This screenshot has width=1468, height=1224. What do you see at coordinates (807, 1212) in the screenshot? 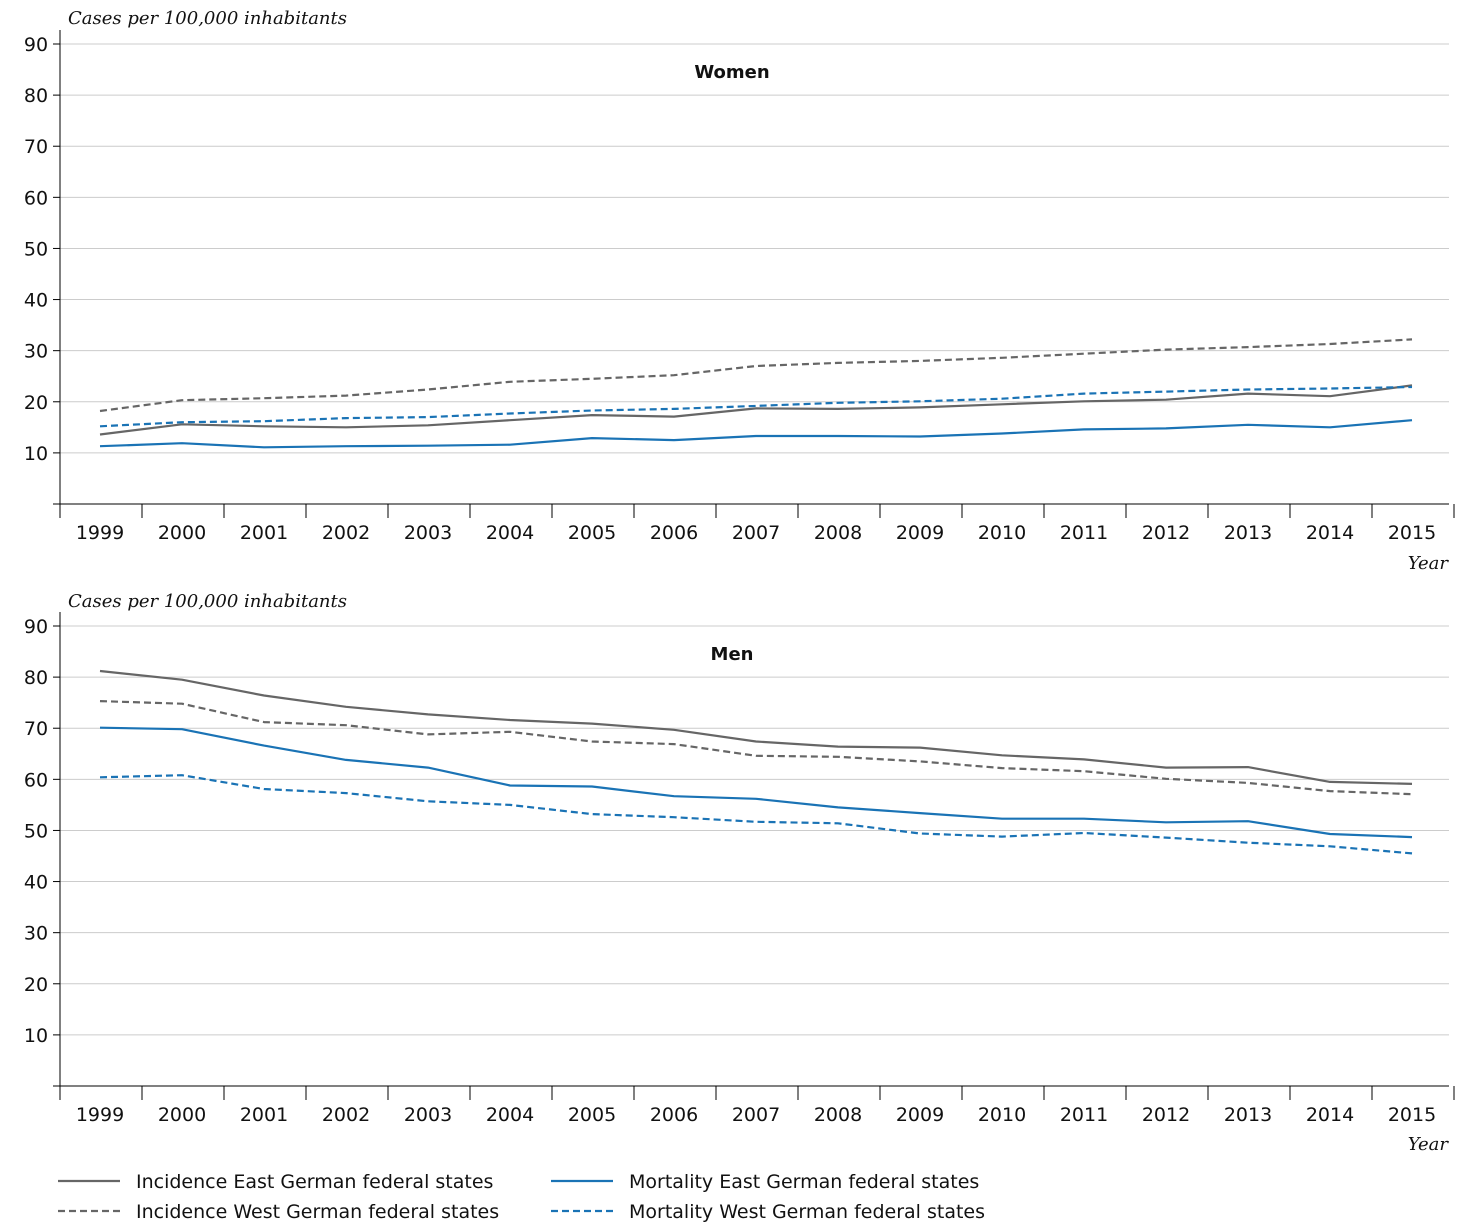
I see `legend-label: Mortality West German federal states` at bounding box center [807, 1212].